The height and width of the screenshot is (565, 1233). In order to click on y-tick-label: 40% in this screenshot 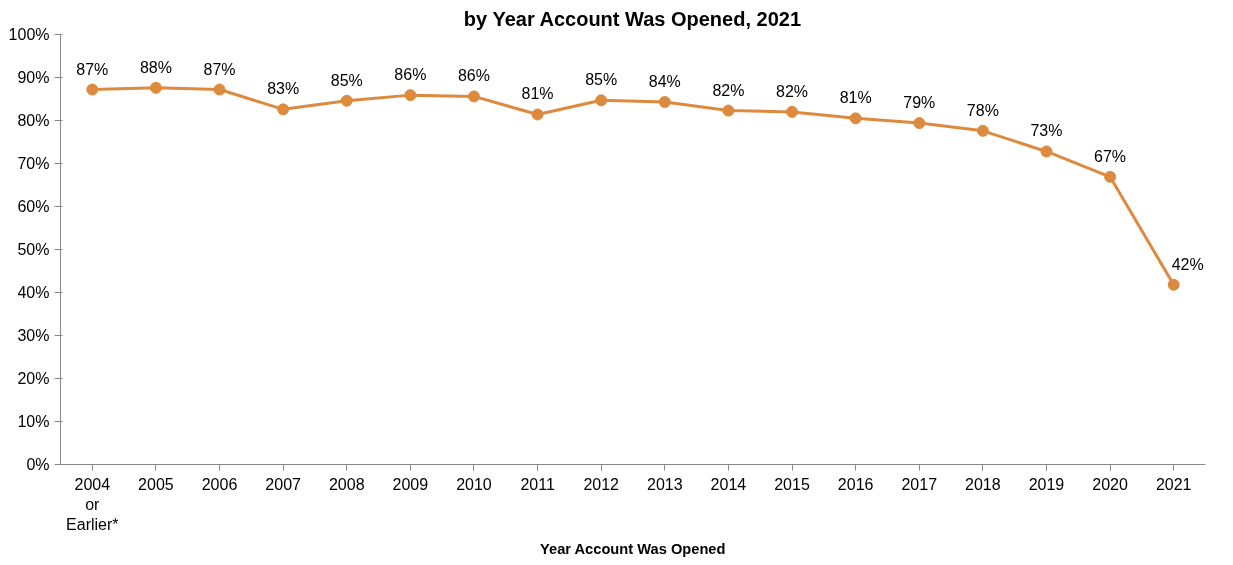, I will do `click(33, 292)`.